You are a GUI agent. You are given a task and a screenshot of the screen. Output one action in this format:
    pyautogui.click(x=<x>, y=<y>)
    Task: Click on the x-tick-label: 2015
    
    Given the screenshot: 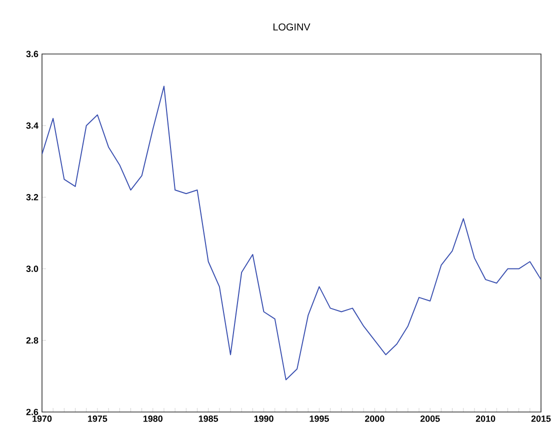 What is the action you would take?
    pyautogui.click(x=541, y=419)
    